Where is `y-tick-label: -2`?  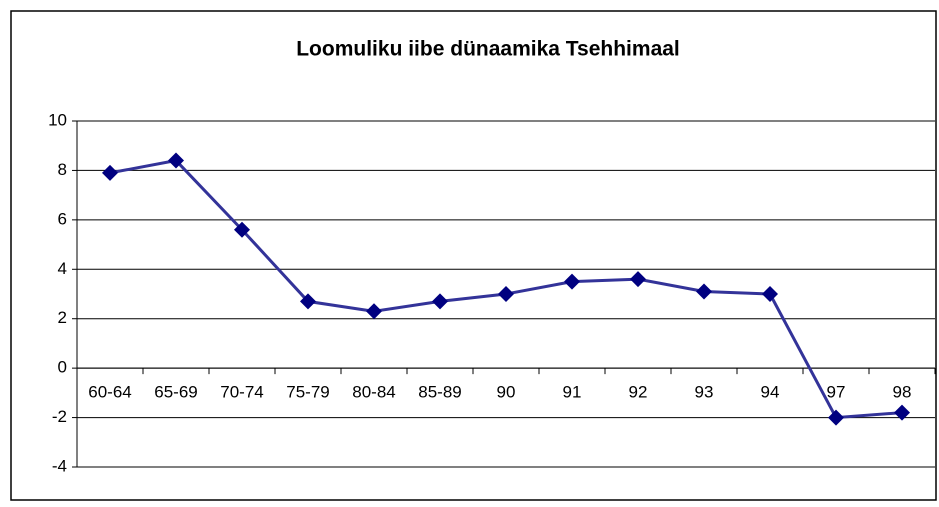
y-tick-label: -2 is located at coordinates (59, 416).